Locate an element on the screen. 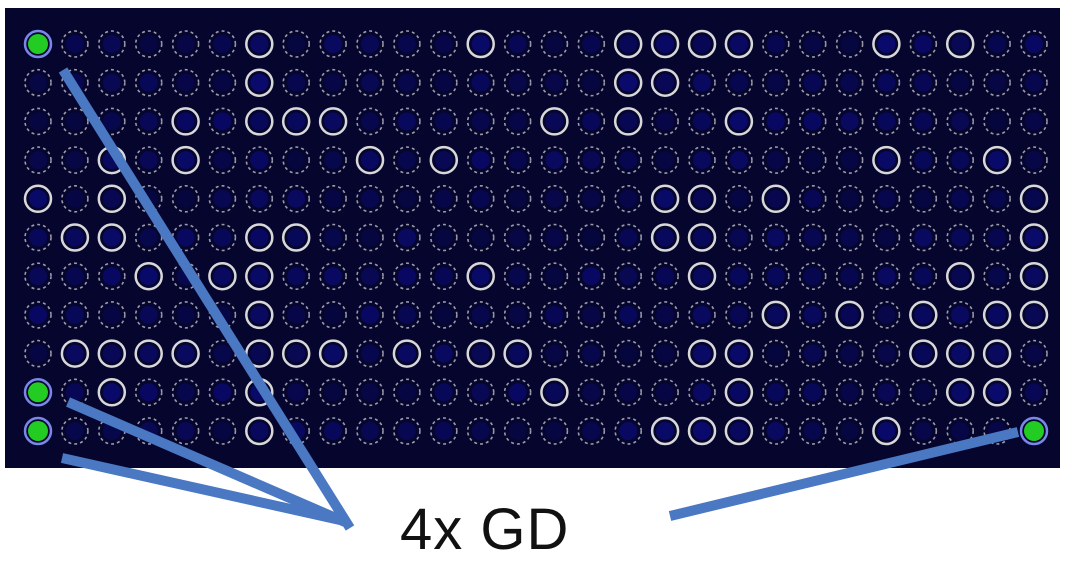 This screenshot has height=562, width=1065. highlighted-spot is located at coordinates (38, 392).